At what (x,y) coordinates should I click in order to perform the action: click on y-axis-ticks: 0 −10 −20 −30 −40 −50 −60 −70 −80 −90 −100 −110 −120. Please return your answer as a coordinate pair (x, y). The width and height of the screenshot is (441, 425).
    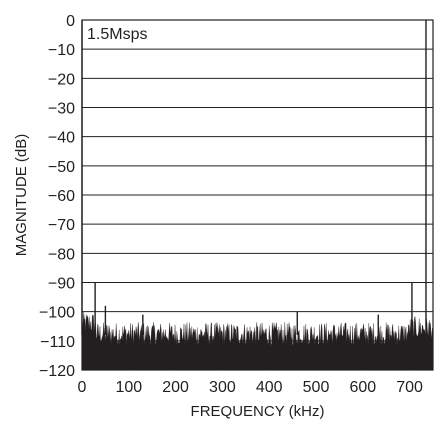
    Looking at the image, I should click on (57, 196).